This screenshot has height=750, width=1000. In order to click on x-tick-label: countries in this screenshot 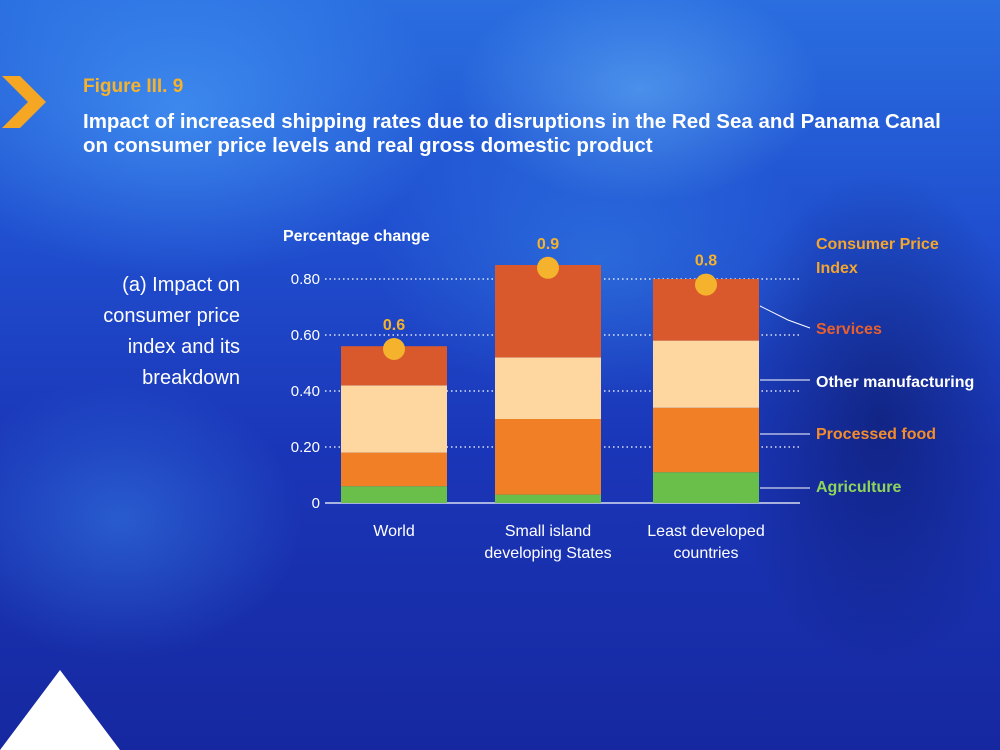, I will do `click(706, 553)`.